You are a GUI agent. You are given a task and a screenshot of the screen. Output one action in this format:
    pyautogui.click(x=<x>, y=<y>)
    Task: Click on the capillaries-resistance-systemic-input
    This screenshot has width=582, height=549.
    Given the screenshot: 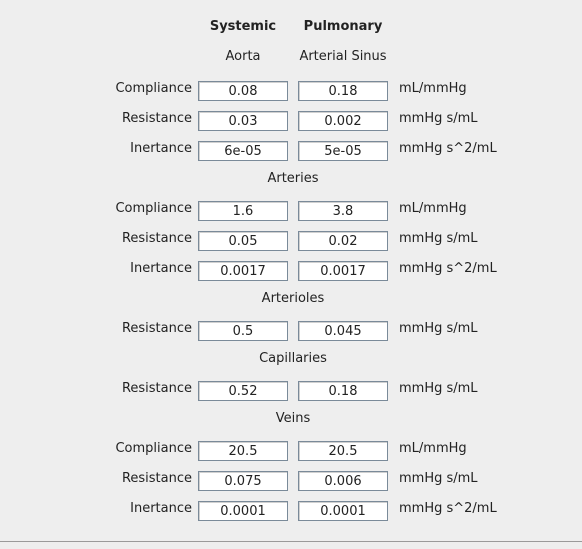 What is the action you would take?
    pyautogui.click(x=243, y=391)
    